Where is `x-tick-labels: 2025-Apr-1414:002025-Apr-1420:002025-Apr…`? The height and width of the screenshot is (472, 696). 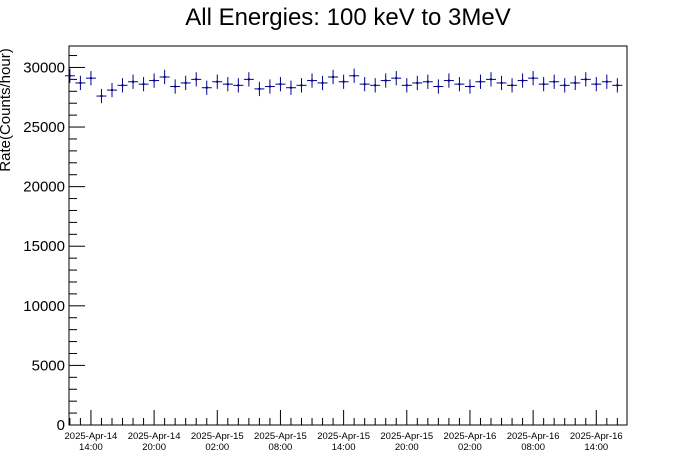 x-tick-labels: 2025-Apr-1414:002025-Apr-1420:002025-Apr… is located at coordinates (344, 442).